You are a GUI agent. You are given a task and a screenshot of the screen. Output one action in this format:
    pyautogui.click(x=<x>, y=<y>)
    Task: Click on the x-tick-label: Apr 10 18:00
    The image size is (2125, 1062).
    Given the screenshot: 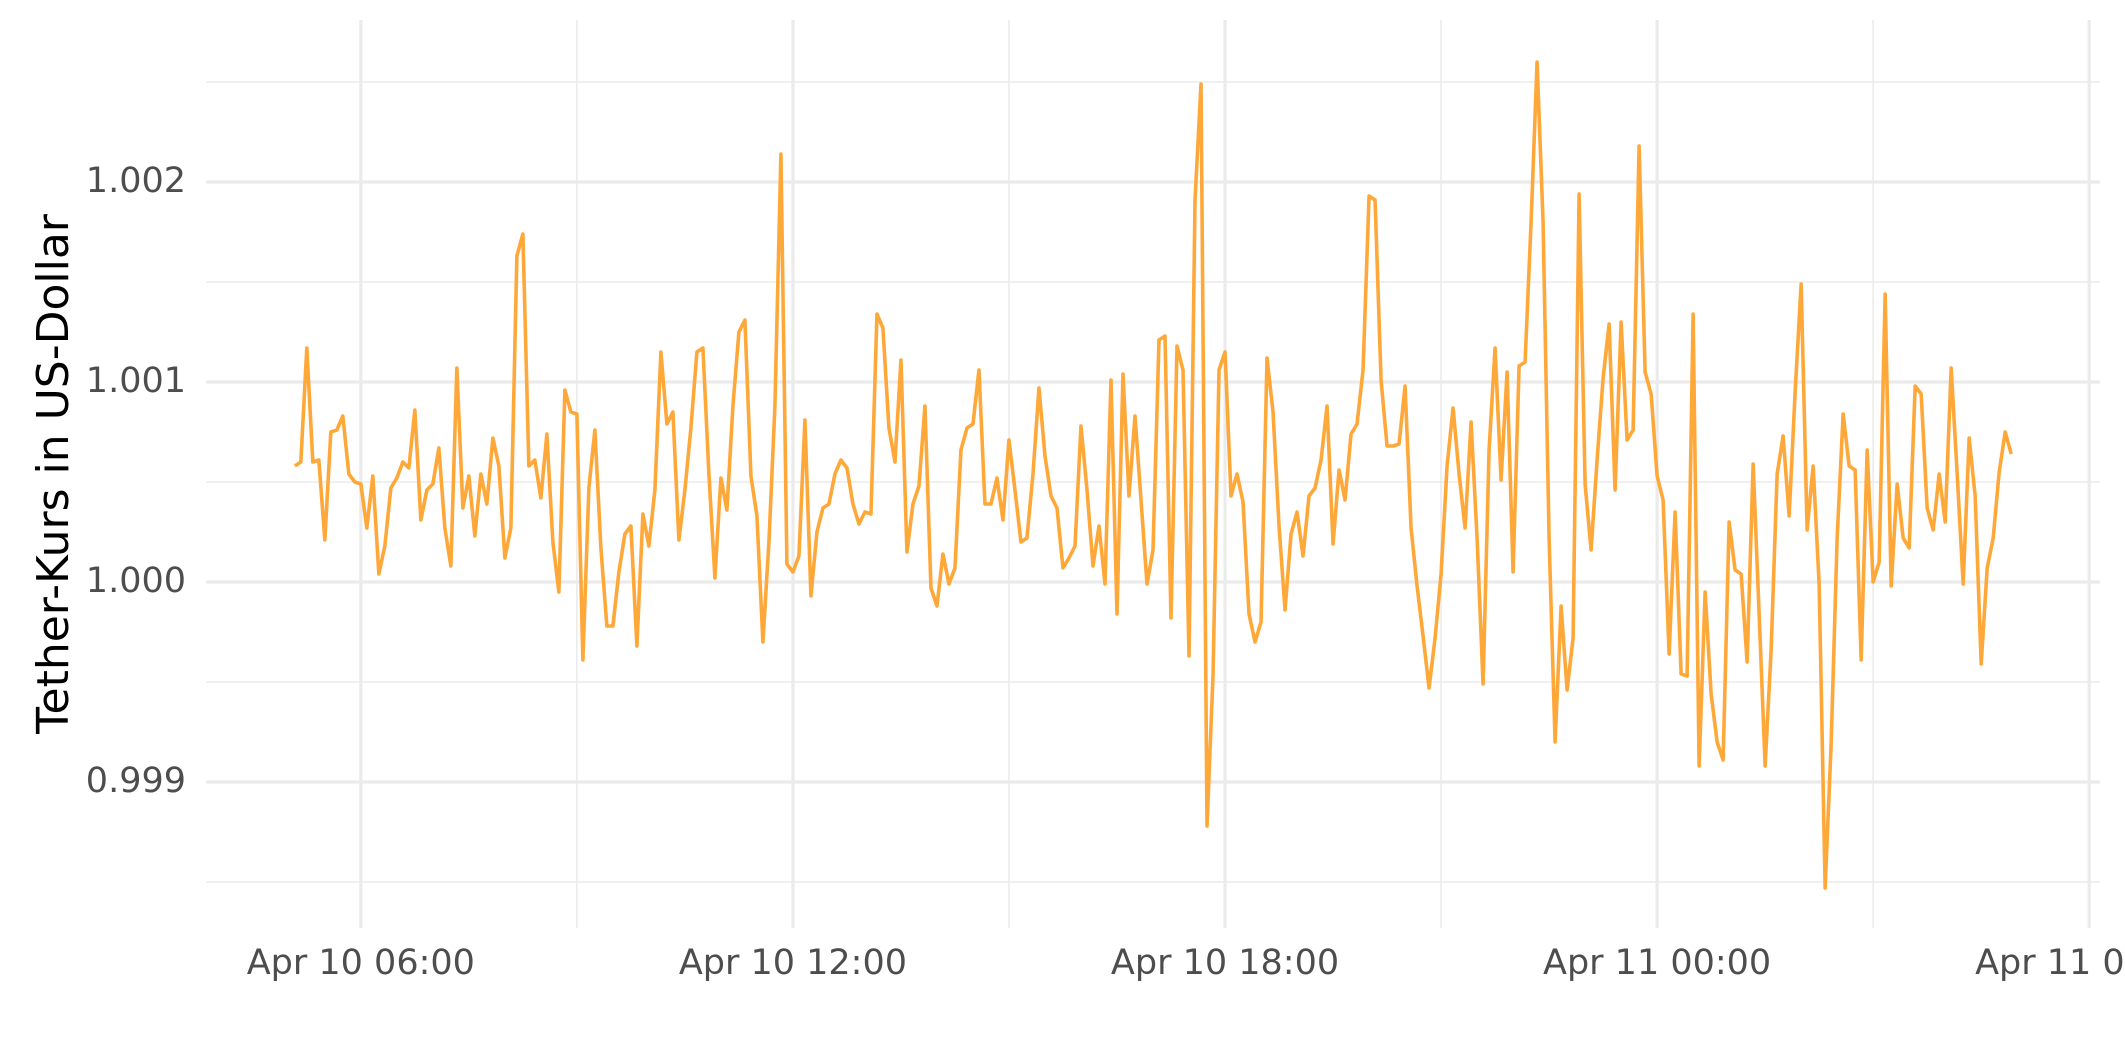 What is the action you would take?
    pyautogui.click(x=1225, y=963)
    